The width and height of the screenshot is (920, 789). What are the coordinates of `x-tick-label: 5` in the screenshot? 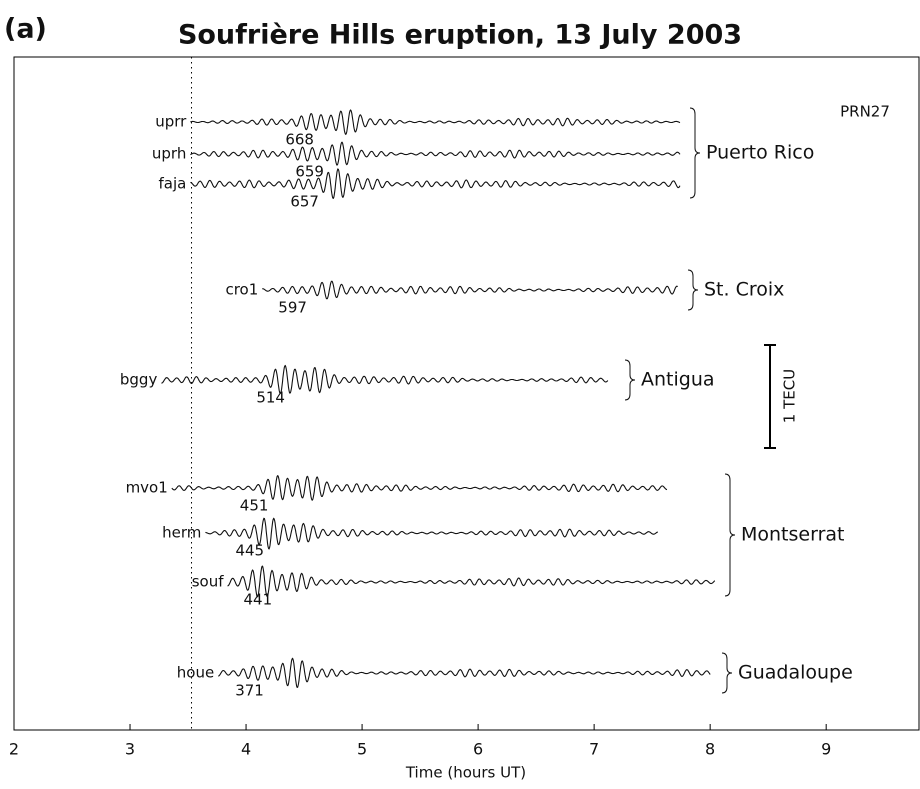 It's located at (362, 749).